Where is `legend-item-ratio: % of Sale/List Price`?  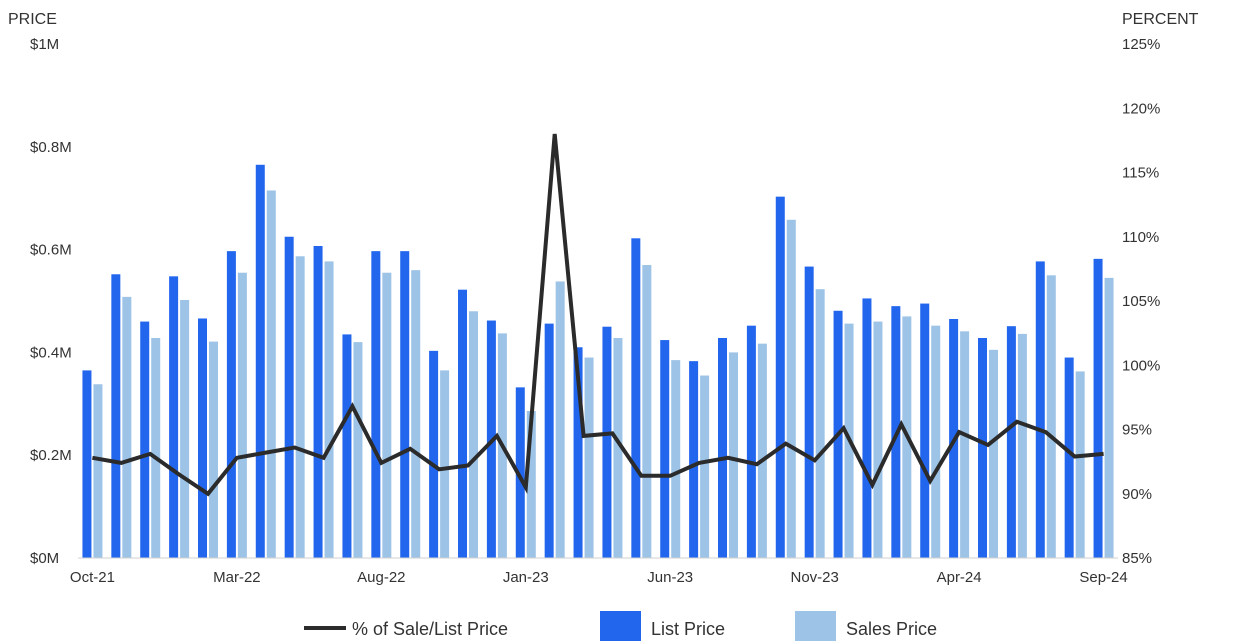 legend-item-ratio: % of Sale/List Price is located at coordinates (406, 629).